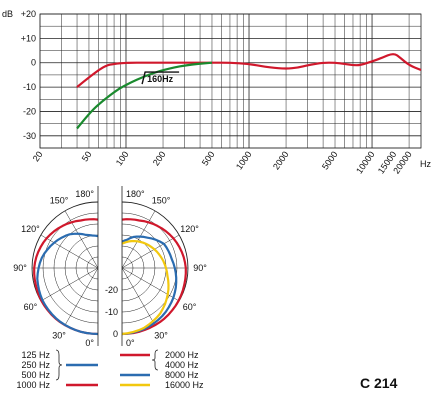 Image resolution: width=431 pixels, height=405 pixels. What do you see at coordinates (111, 290) in the screenshot?
I see `radial-label: -20` at bounding box center [111, 290].